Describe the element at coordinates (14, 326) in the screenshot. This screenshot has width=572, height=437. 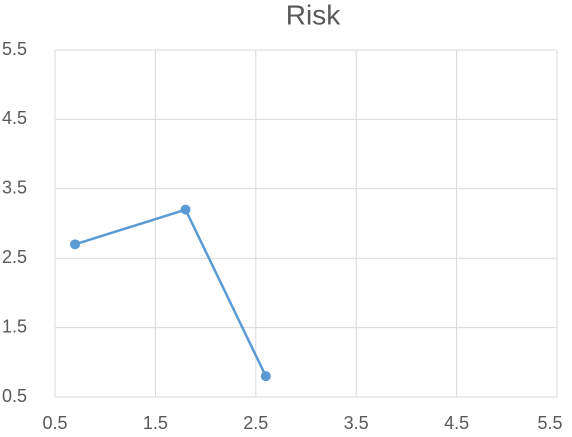
I see `y-tick-label: 1.5` at that location.